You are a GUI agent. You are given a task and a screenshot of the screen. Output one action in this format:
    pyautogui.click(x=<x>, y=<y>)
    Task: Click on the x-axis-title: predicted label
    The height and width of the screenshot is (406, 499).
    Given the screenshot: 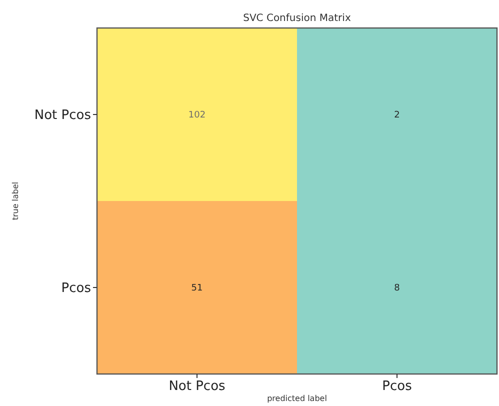 What is the action you would take?
    pyautogui.click(x=297, y=398)
    